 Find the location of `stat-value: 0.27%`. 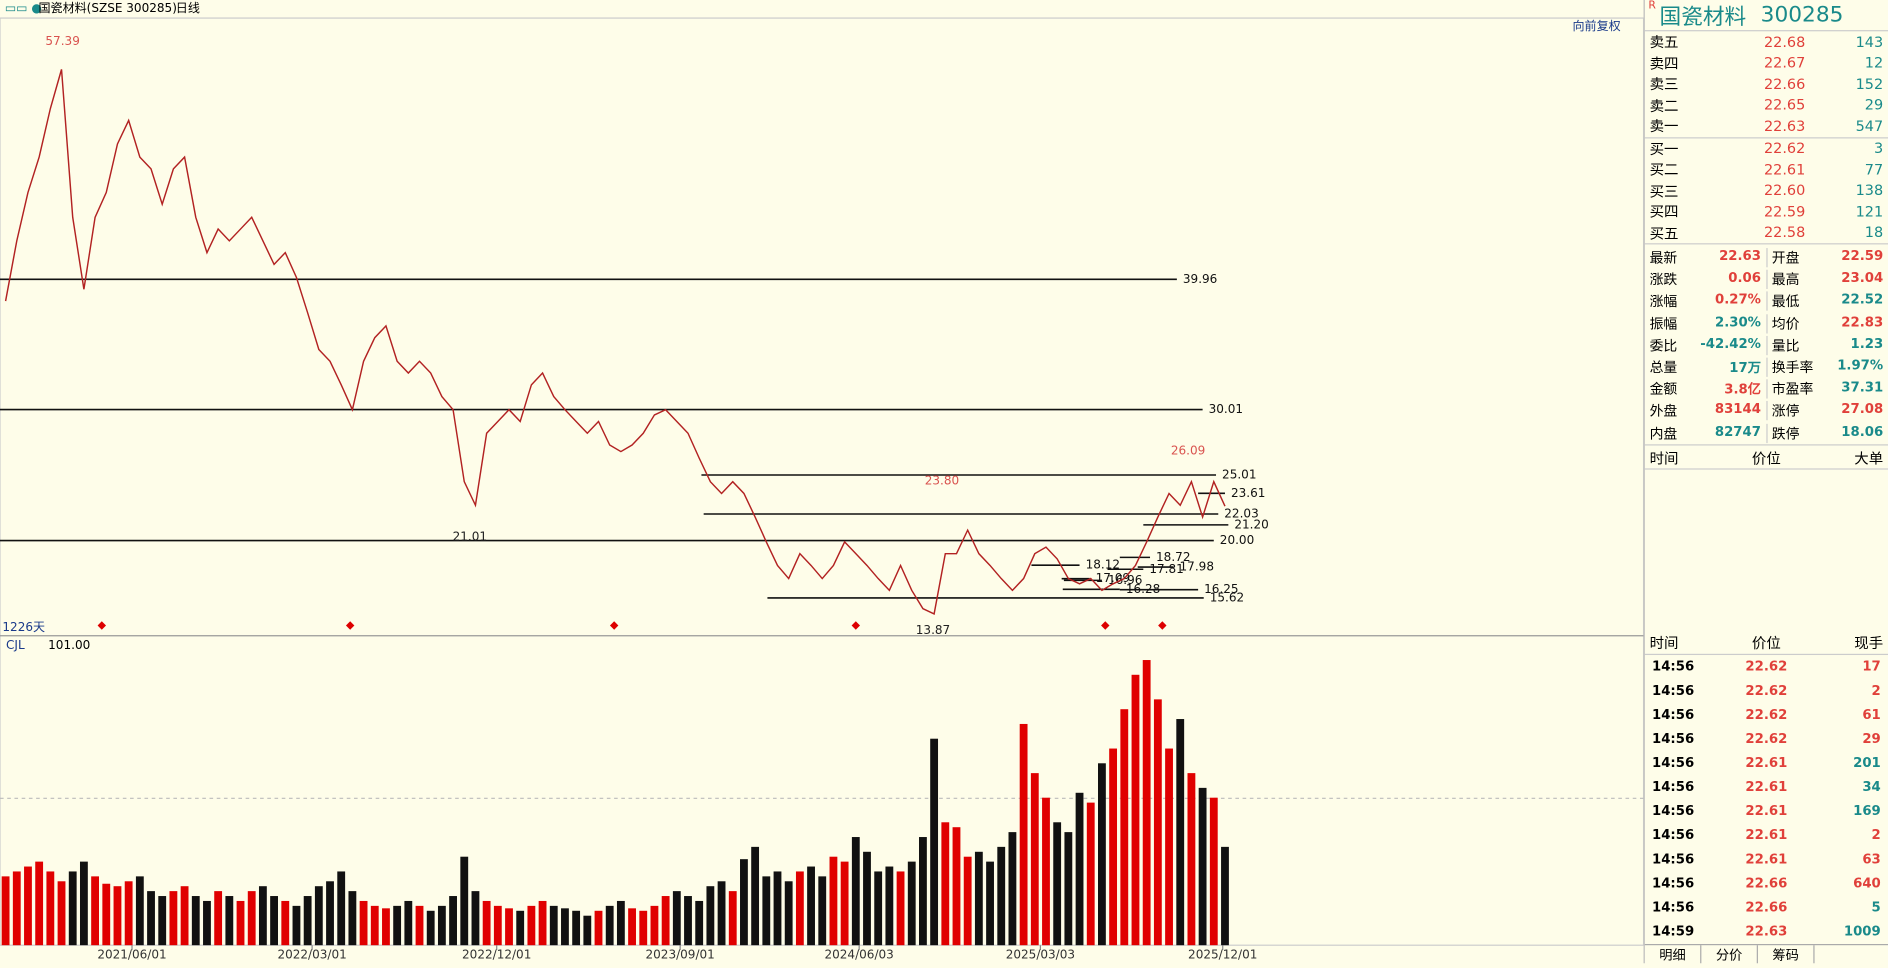

stat-value: 0.27% is located at coordinates (1738, 299).